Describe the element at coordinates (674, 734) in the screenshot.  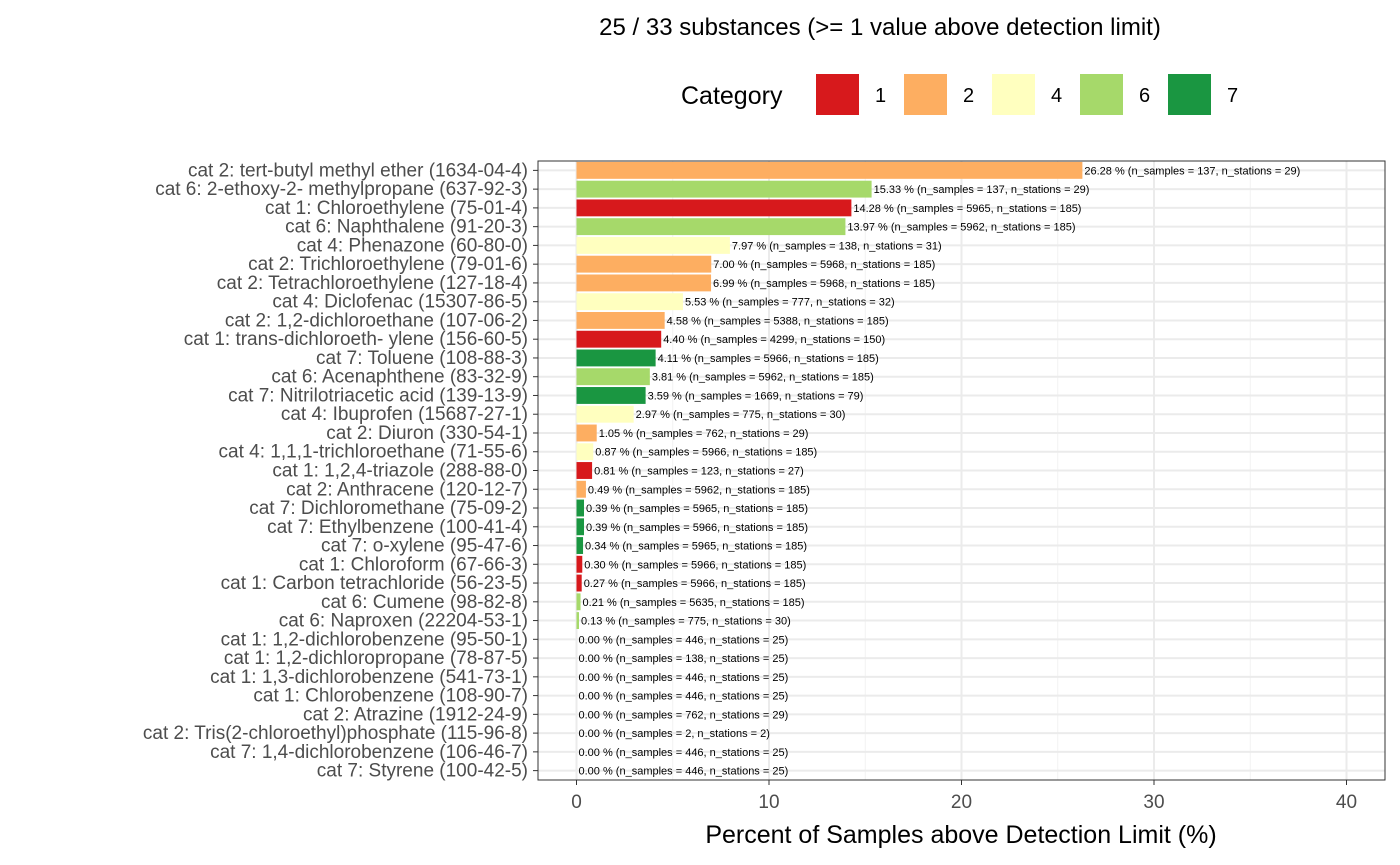
I see `bar-value-label: 0.00 % (n_samples = 2, n_stations = 2)` at that location.